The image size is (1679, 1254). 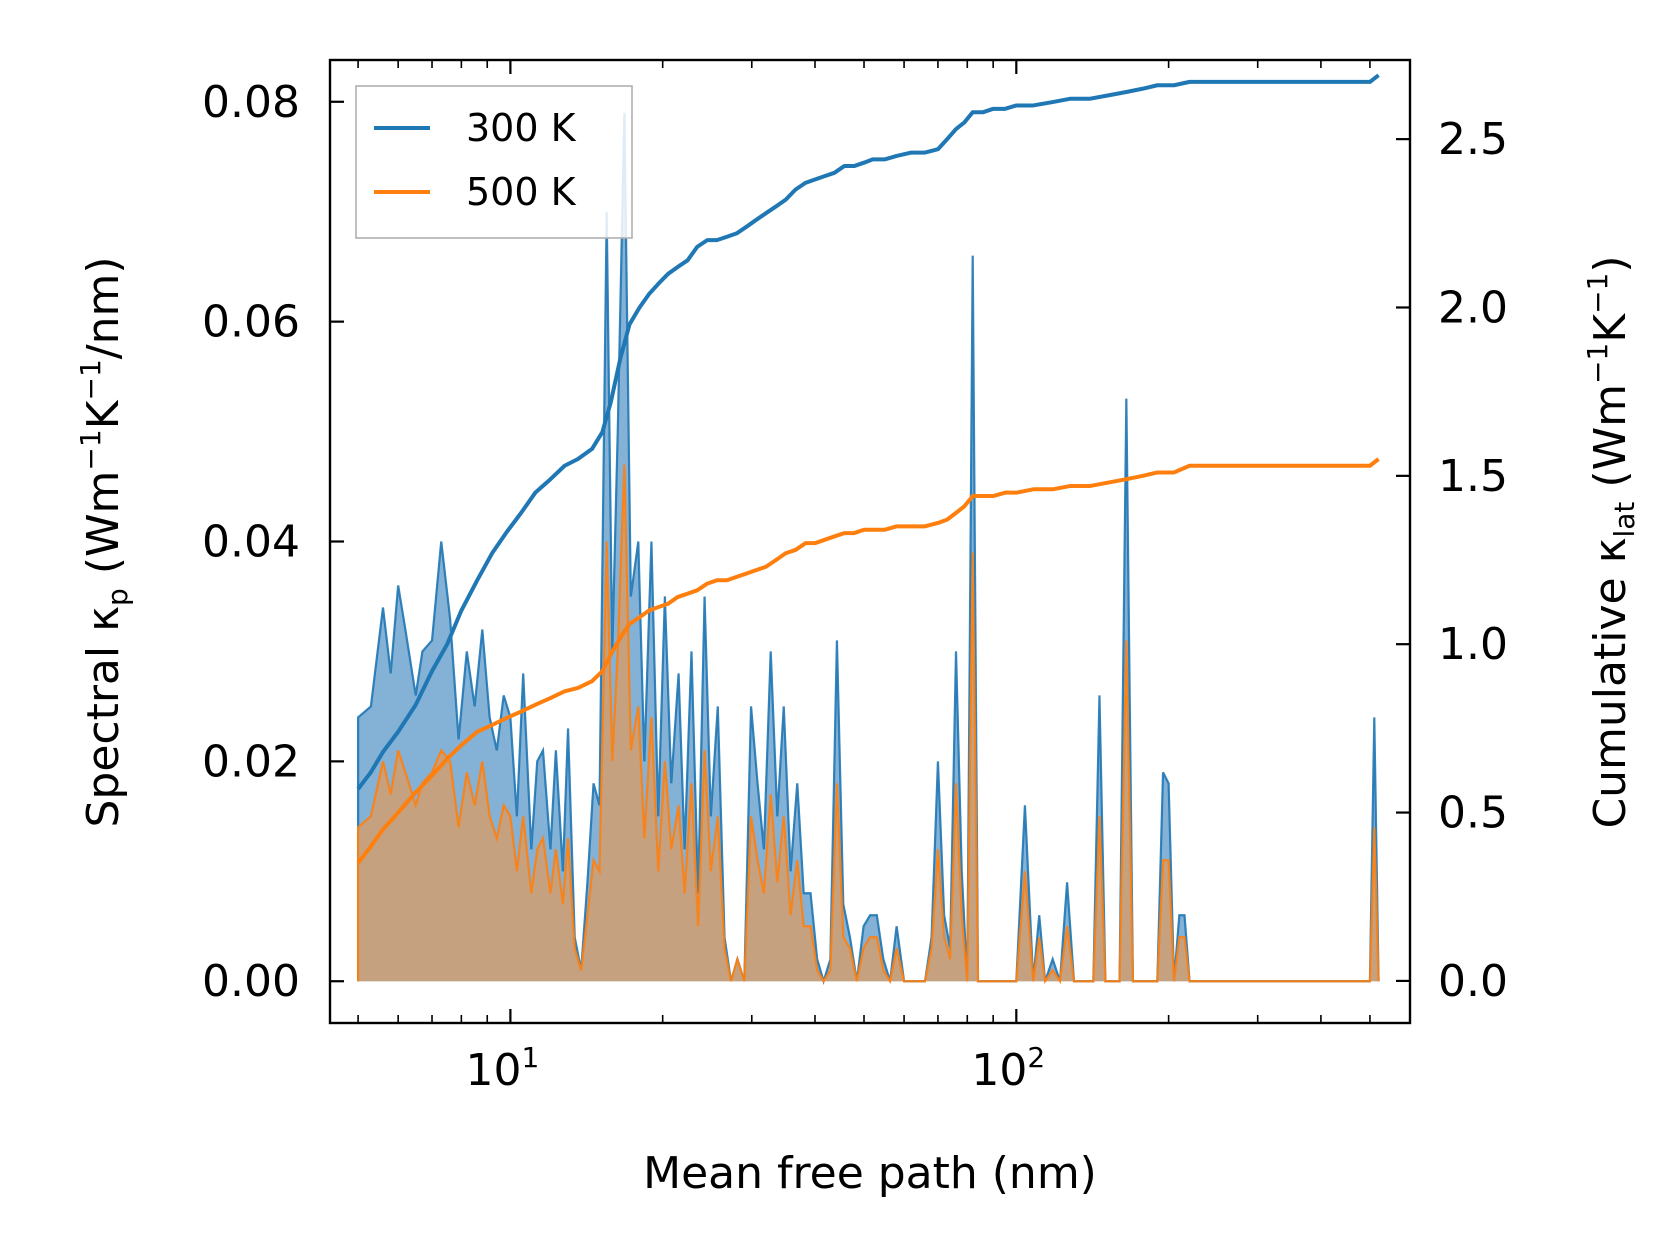 I want to click on y-right-tick-label: 2.0, so click(x=1473, y=307).